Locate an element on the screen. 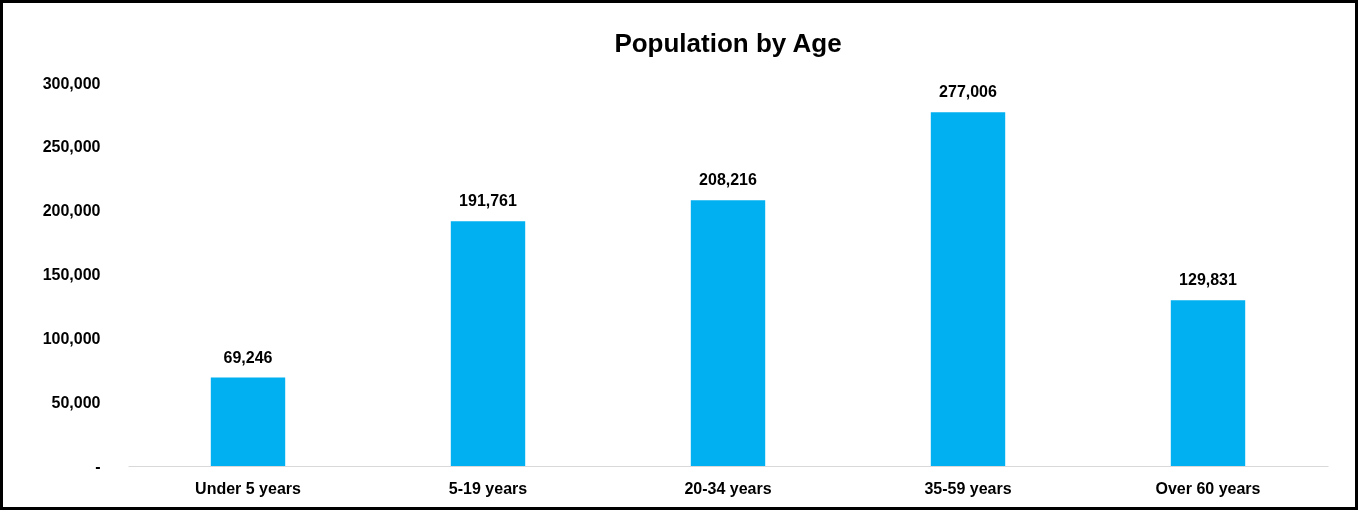 Image resolution: width=1358 pixels, height=510 pixels. y-tick-label: 50,000 is located at coordinates (76, 402).